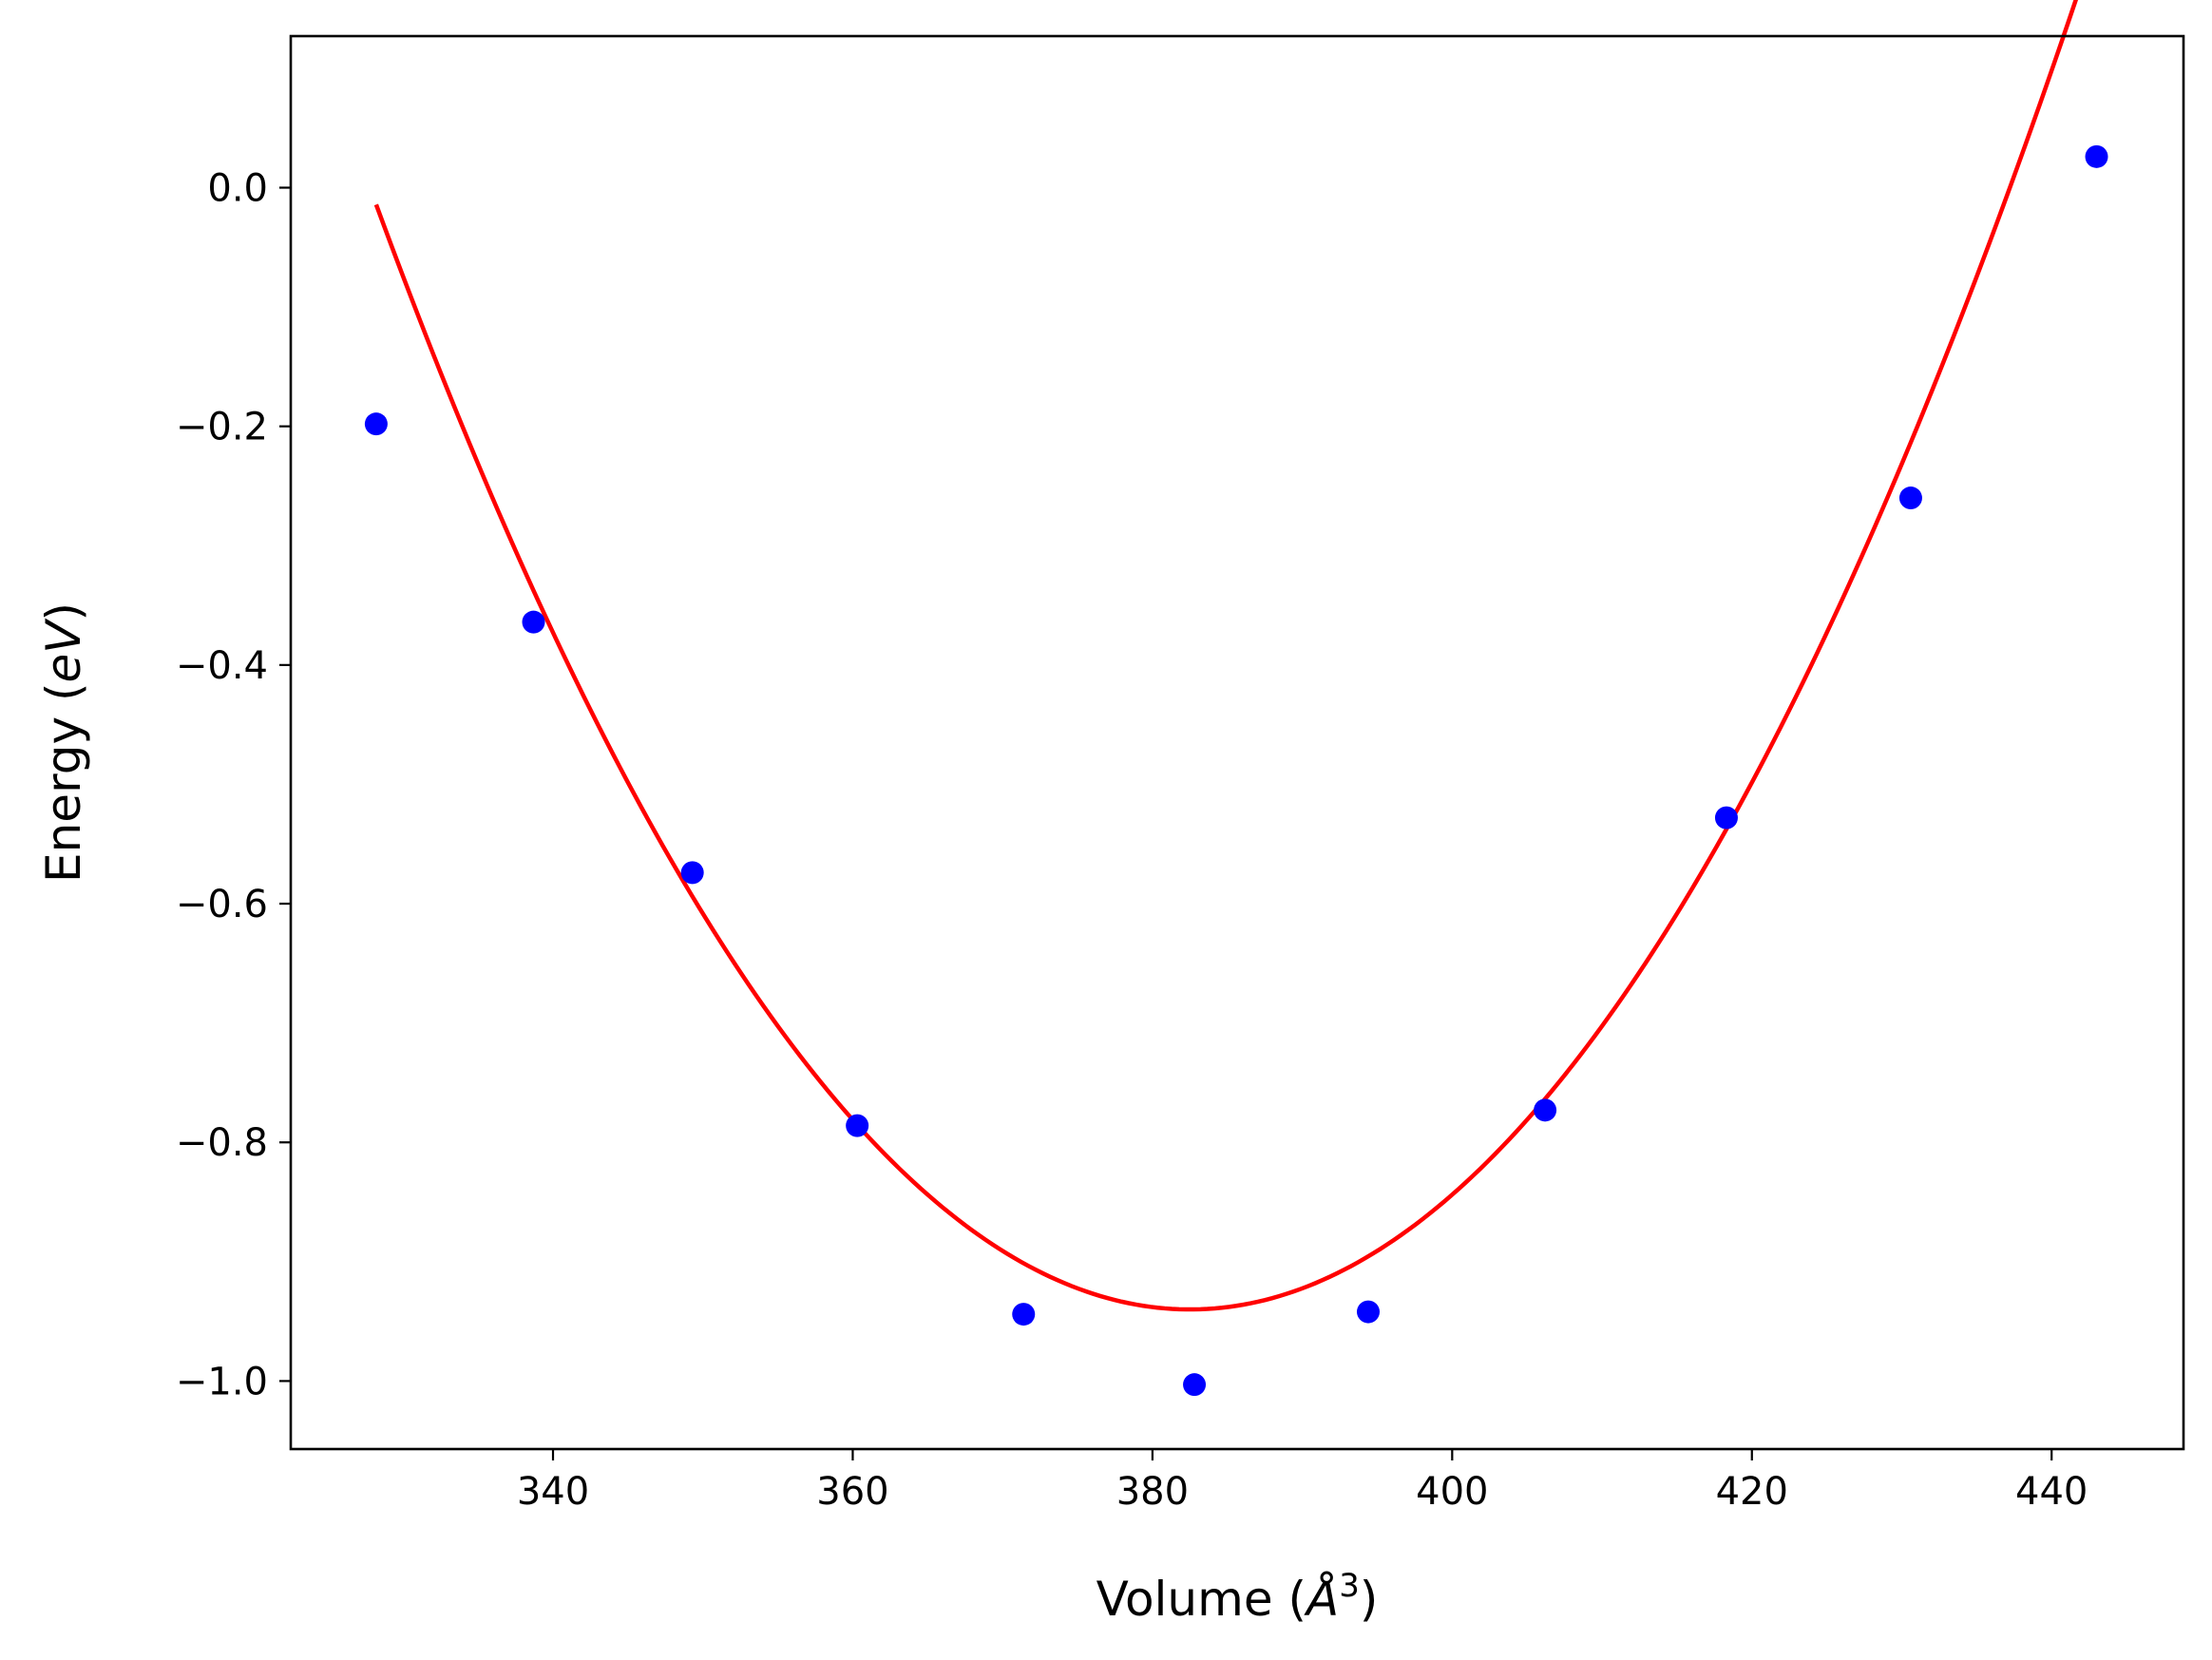 Image resolution: width=2212 pixels, height=1660 pixels. I want to click on y-tick-label: −1.0, so click(222, 1381).